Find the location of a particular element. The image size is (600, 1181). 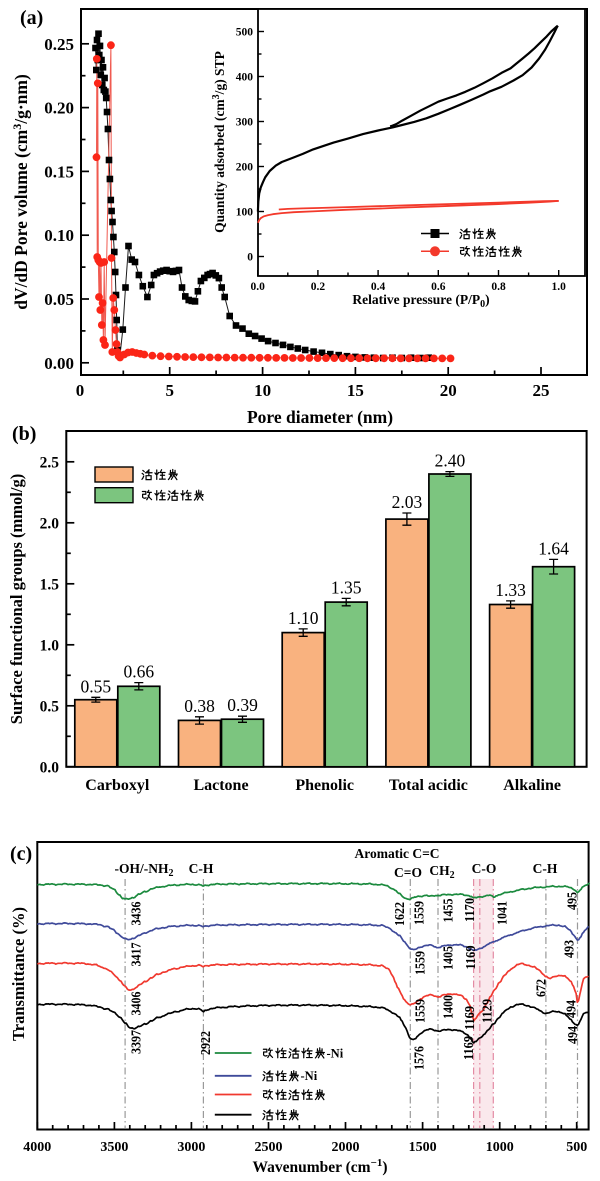

svg-text: 2922 is located at coordinates (206, 1043).